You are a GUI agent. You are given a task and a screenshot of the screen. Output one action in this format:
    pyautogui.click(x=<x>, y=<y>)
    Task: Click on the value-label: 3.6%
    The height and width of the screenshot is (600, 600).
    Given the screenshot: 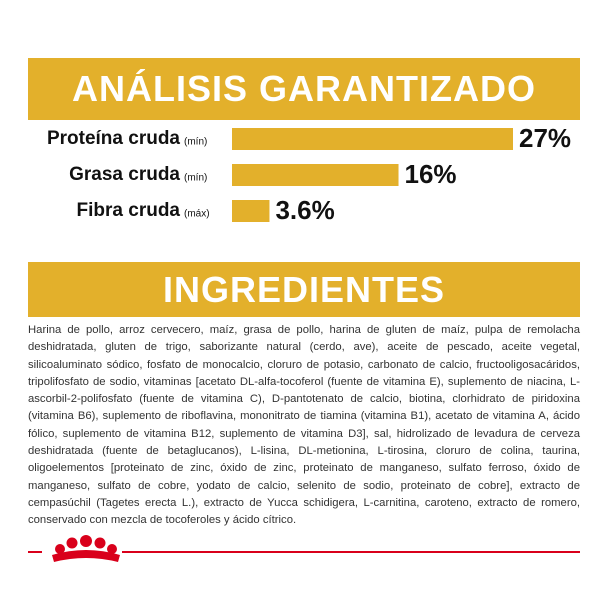 What is the action you would take?
    pyautogui.click(x=304, y=210)
    